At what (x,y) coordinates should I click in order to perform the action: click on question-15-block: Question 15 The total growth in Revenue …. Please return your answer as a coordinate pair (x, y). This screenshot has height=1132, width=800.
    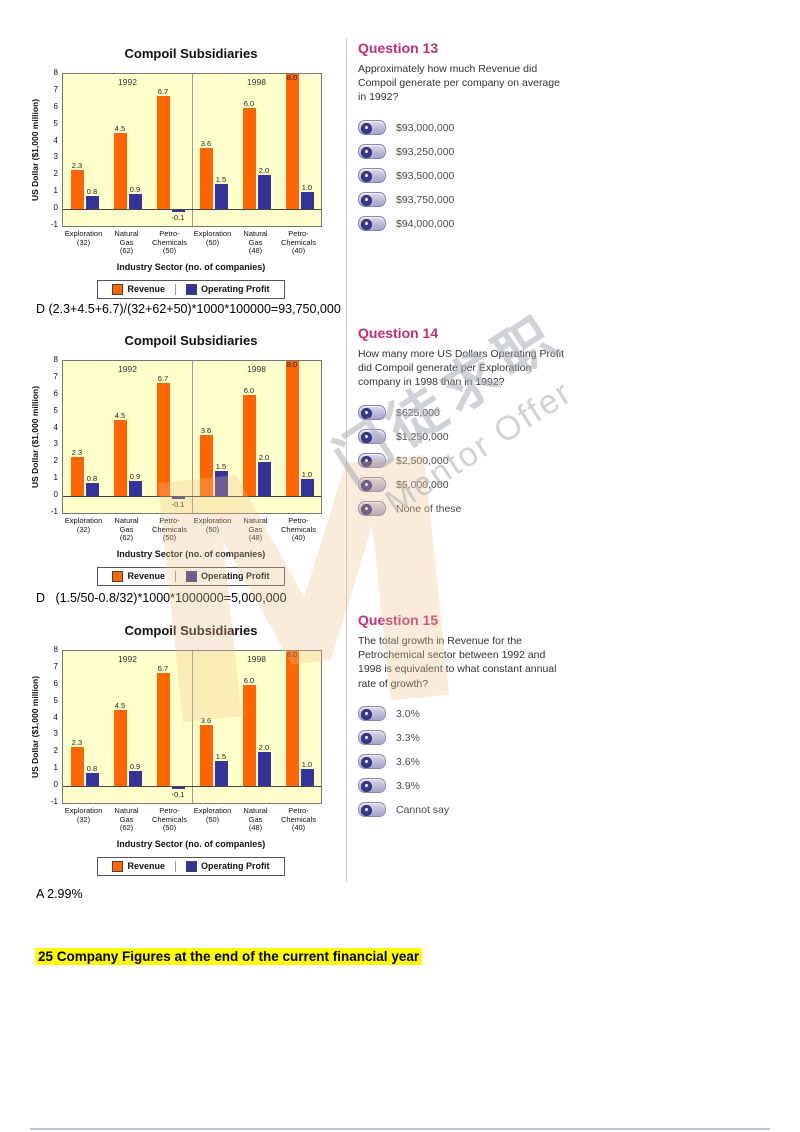
    Looking at the image, I should click on (464, 719).